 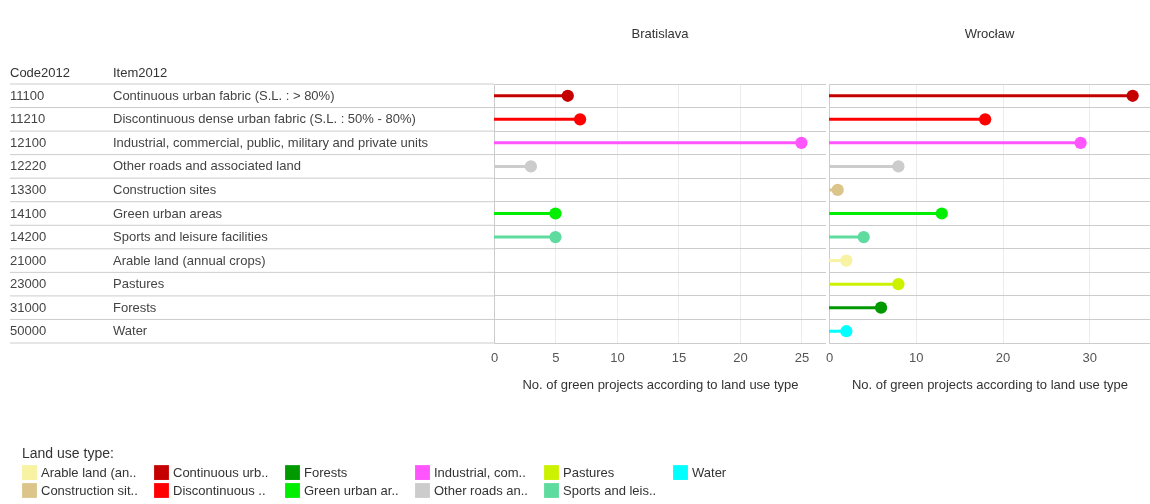 What do you see at coordinates (556, 357) in the screenshot?
I see `x-tick-label: 5` at bounding box center [556, 357].